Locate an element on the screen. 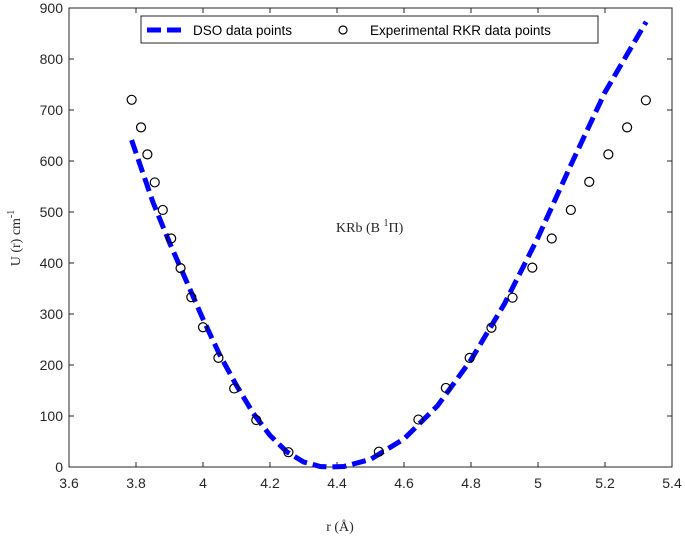 This screenshot has height=540, width=685. legend-box is located at coordinates (369, 29).